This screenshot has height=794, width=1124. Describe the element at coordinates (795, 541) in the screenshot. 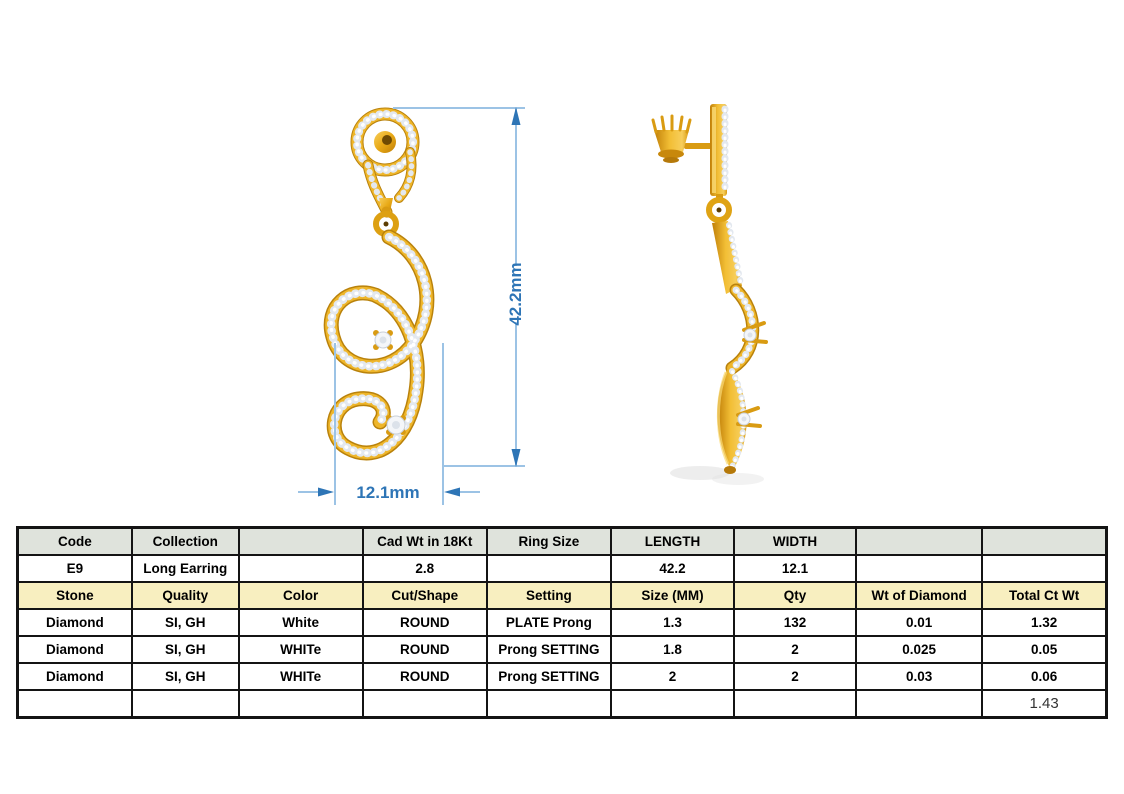

I see `table-cell: WIDTH` at that location.